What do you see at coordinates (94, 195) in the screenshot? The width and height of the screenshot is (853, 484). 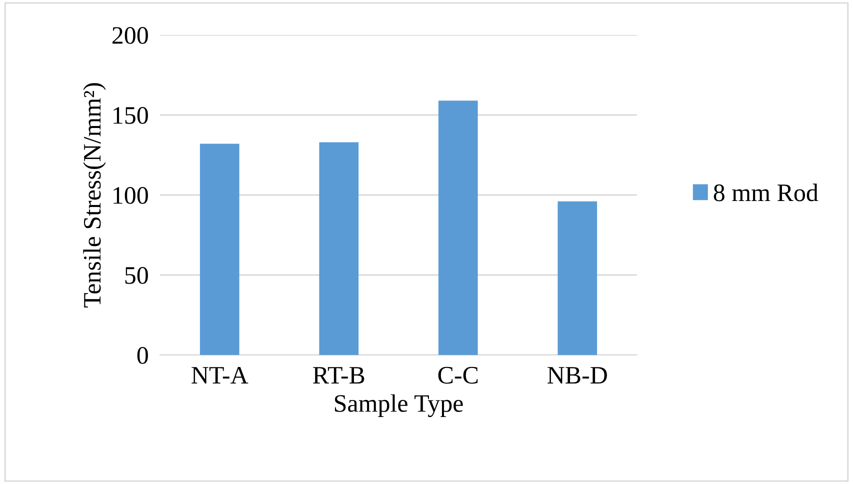 I see `y-axis-title: Tensile Stress(N/mm²)` at bounding box center [94, 195].